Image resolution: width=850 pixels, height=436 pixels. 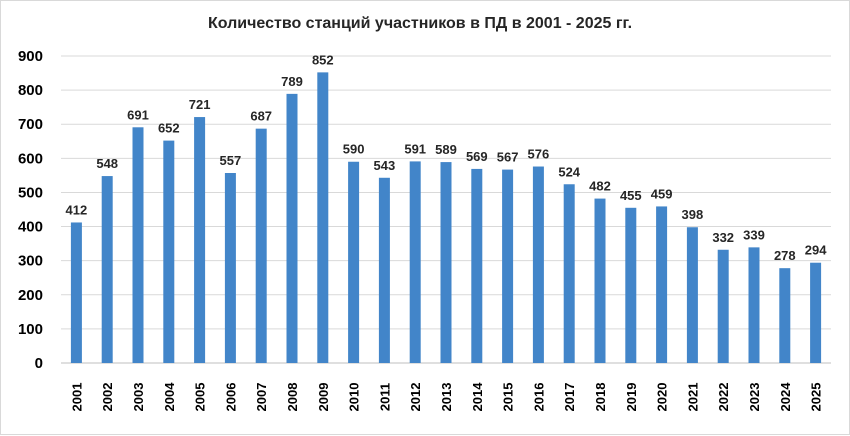 I want to click on x-tick-label: 2016, so click(x=538, y=397).